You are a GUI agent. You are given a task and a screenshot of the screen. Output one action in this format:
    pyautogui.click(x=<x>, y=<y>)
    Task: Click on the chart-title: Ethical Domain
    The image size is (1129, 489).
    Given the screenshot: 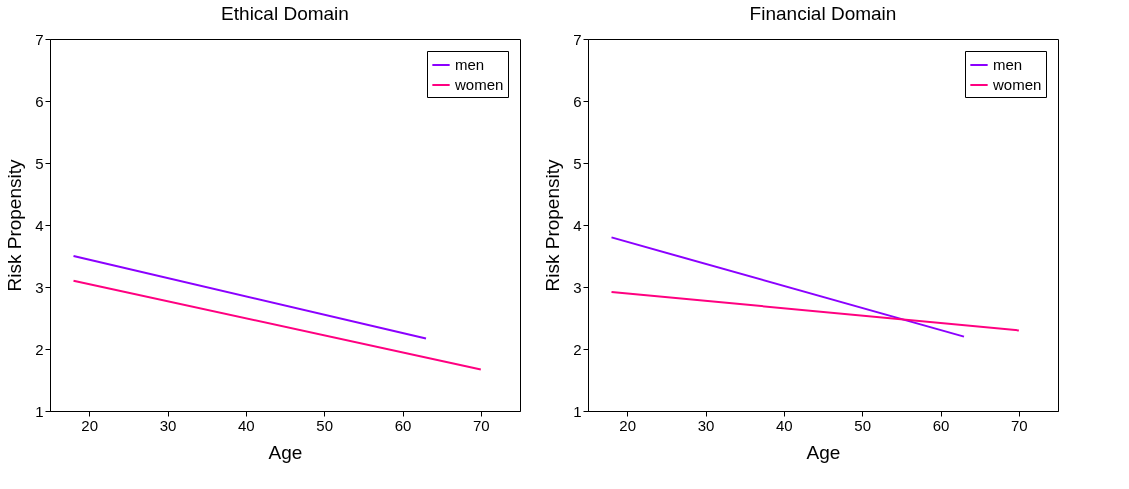 What is the action you would take?
    pyautogui.click(x=285, y=13)
    